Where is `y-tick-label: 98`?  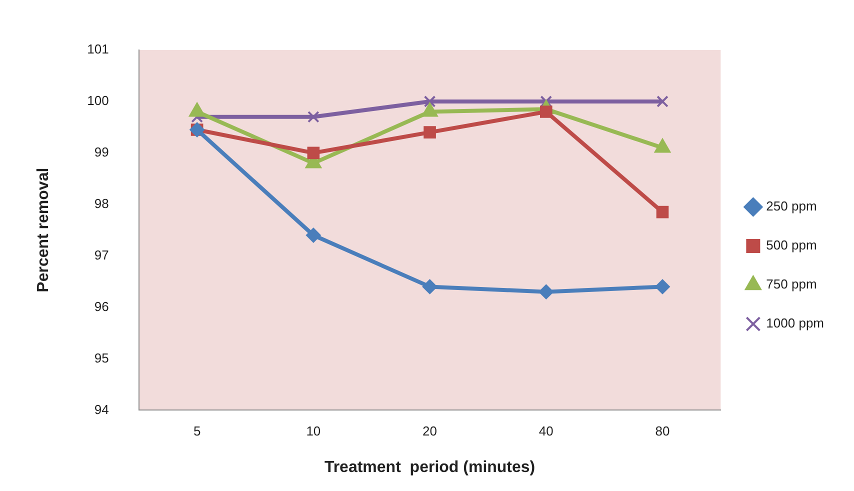 y-tick-label: 98 is located at coordinates (101, 203).